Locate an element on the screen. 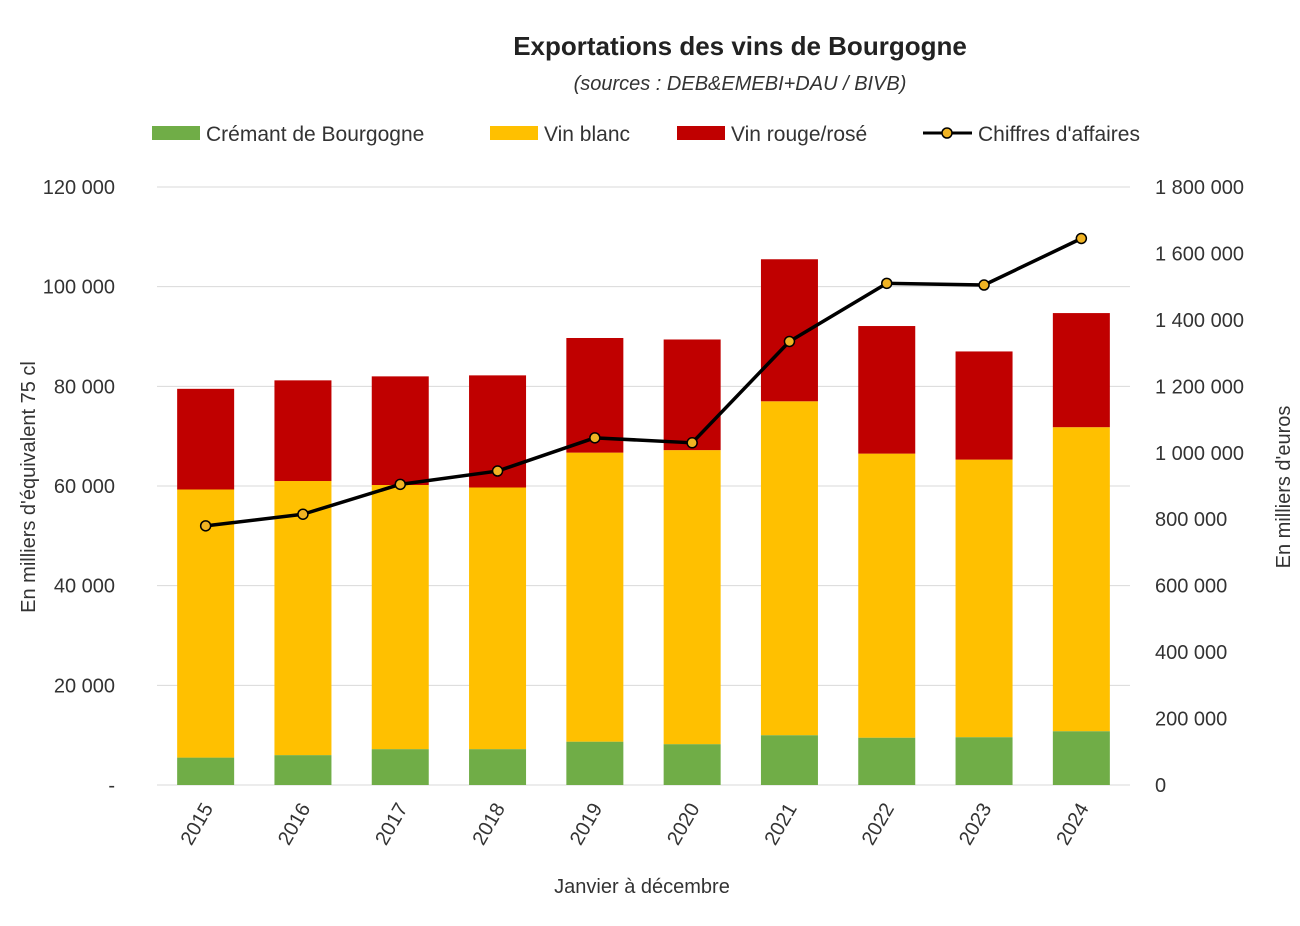  y2-tick-label: 400 000 is located at coordinates (1191, 653).